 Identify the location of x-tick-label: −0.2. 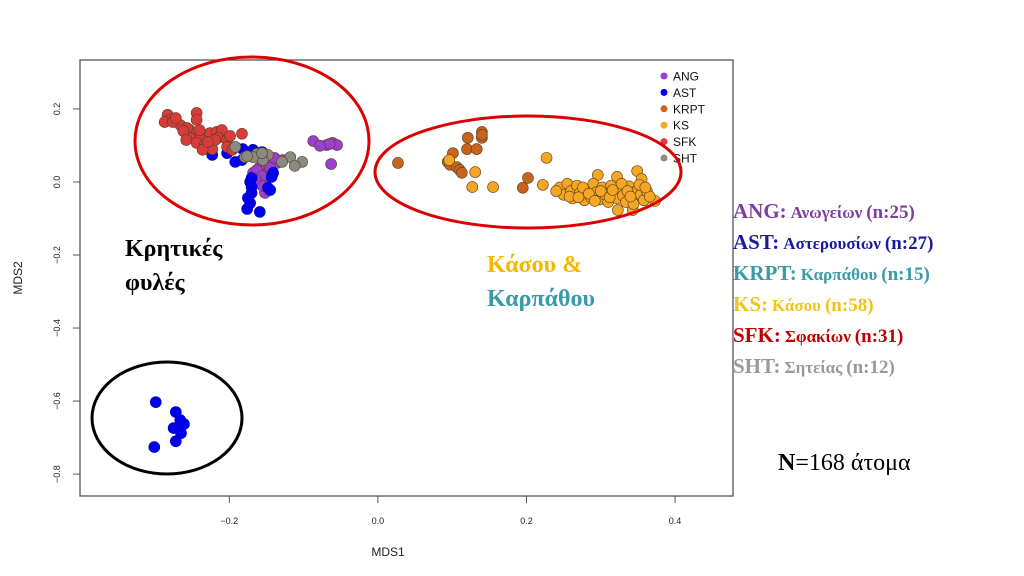
(229, 521).